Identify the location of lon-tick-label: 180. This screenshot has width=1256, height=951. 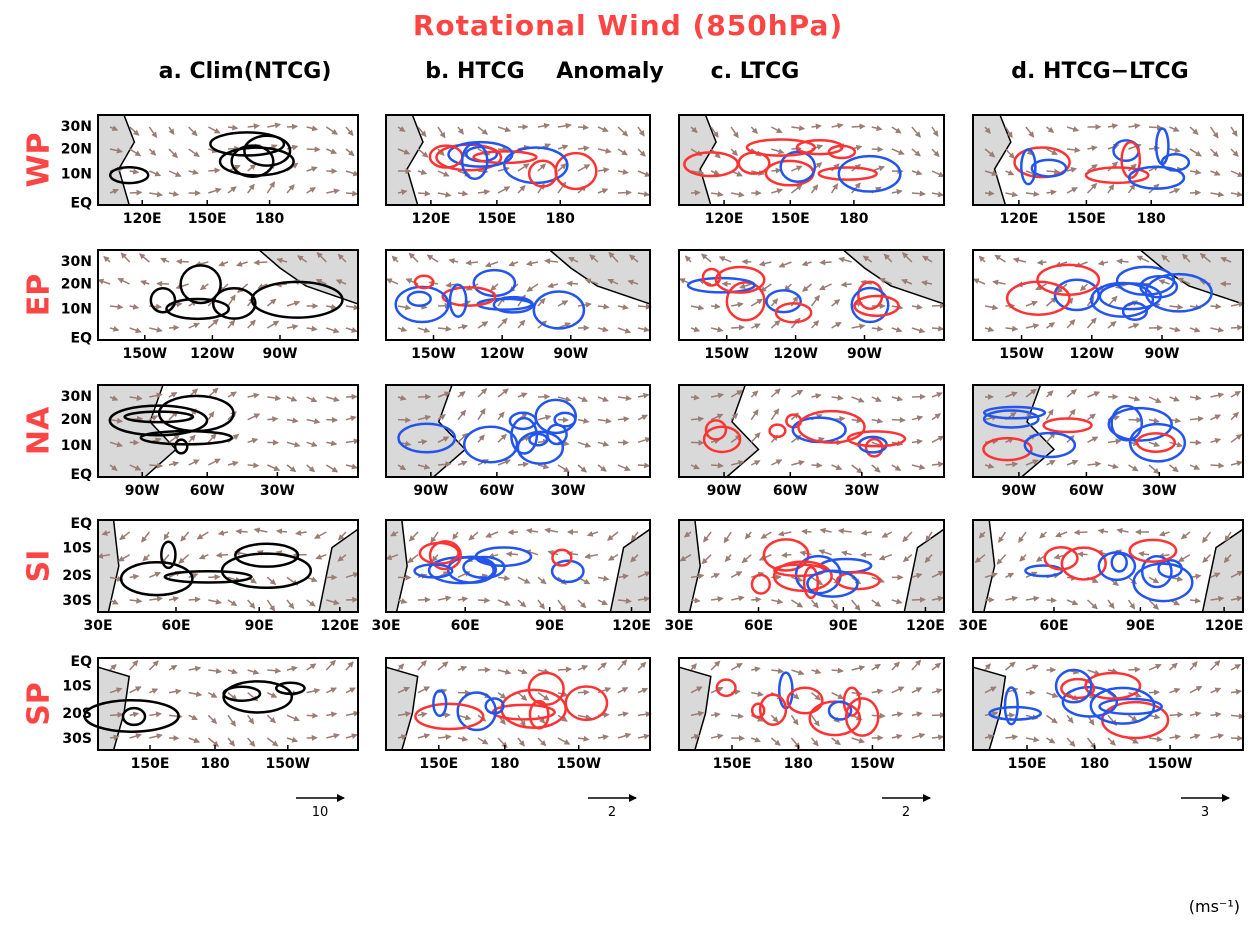
(269, 219).